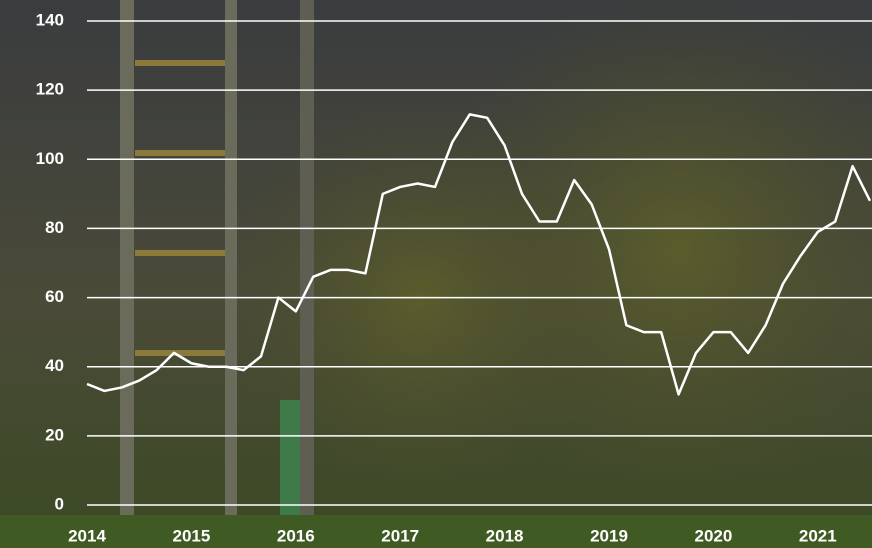 This screenshot has width=872, height=548. Describe the element at coordinates (54, 365) in the screenshot. I see `y-tick-label: 40` at that location.